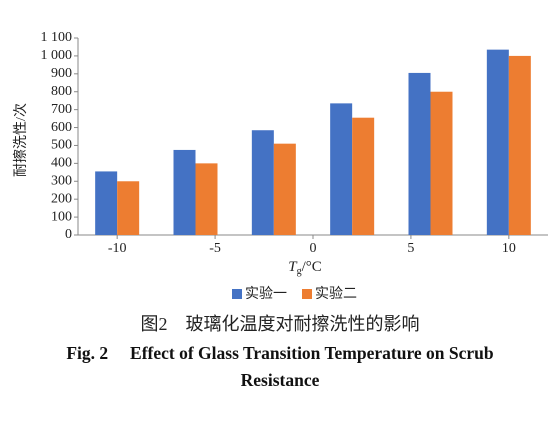 Image resolution: width=559 pixels, height=430 pixels. What do you see at coordinates (61, 127) in the screenshot?
I see `y-tick-label: 600` at bounding box center [61, 127].